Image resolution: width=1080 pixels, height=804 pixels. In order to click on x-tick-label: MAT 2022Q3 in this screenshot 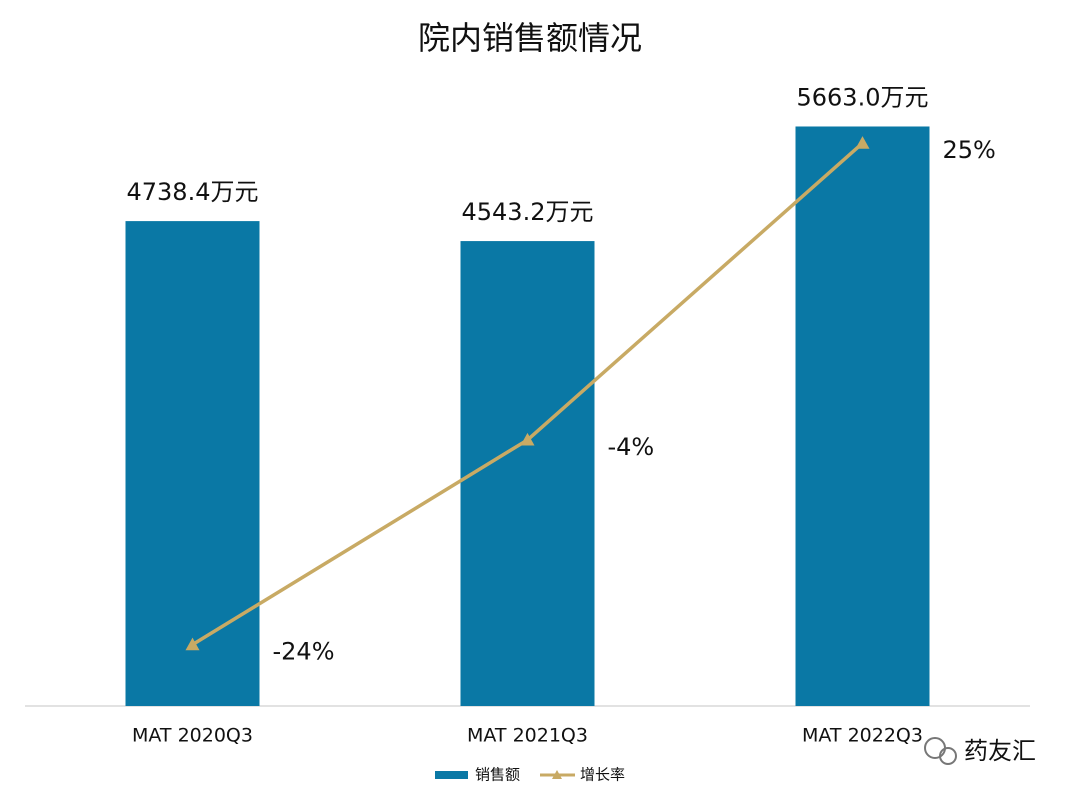, I will do `click(862, 736)`.